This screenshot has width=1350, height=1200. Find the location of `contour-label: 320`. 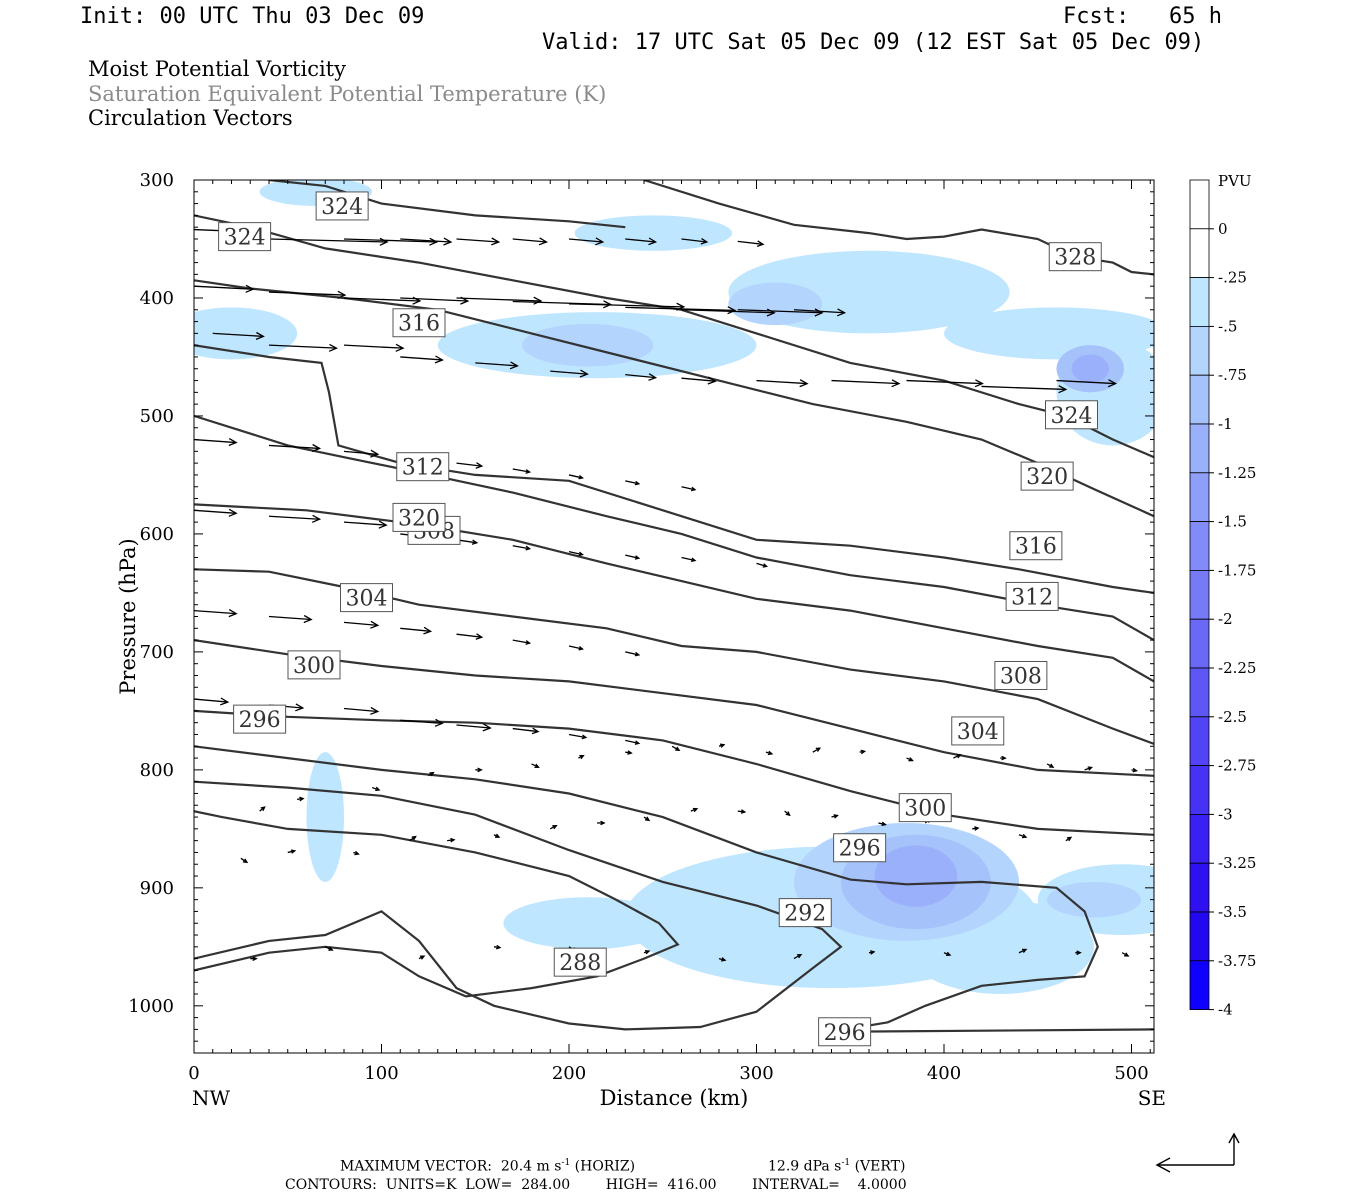

contour-label: 320 is located at coordinates (419, 517).